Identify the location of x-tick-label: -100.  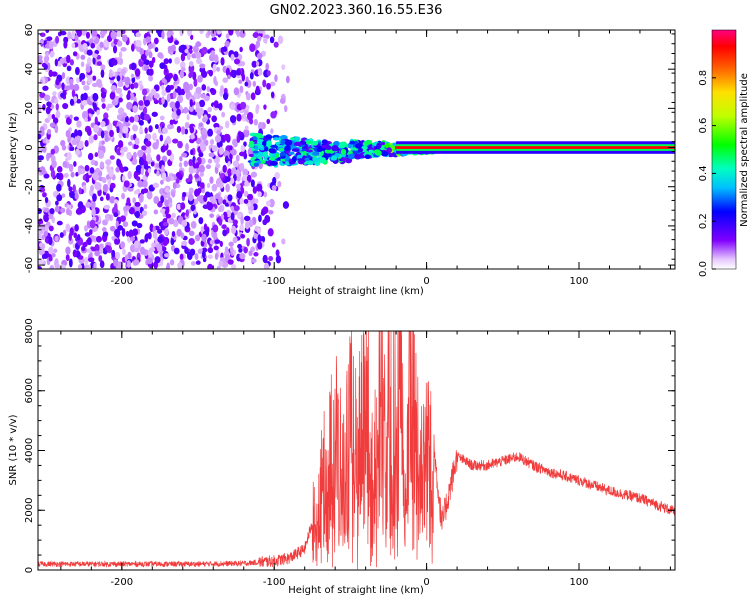
(274, 582).